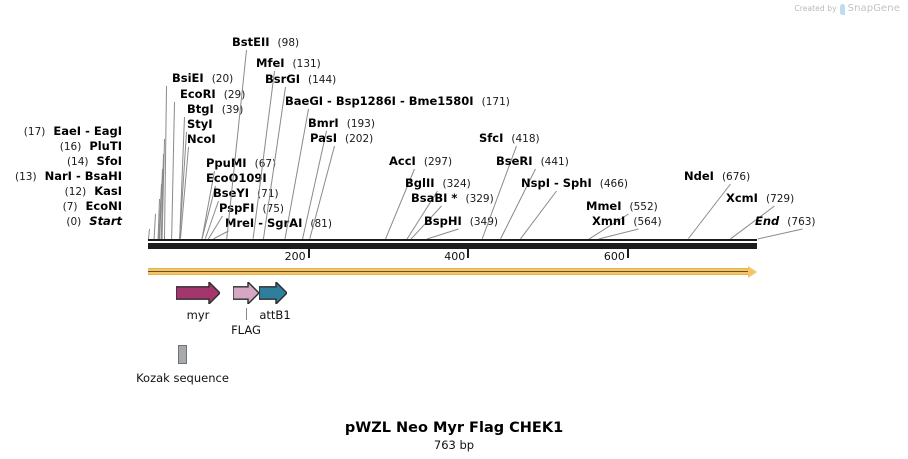 The image size is (908, 459). I want to click on feature-label-flag: FLAG, so click(246, 330).